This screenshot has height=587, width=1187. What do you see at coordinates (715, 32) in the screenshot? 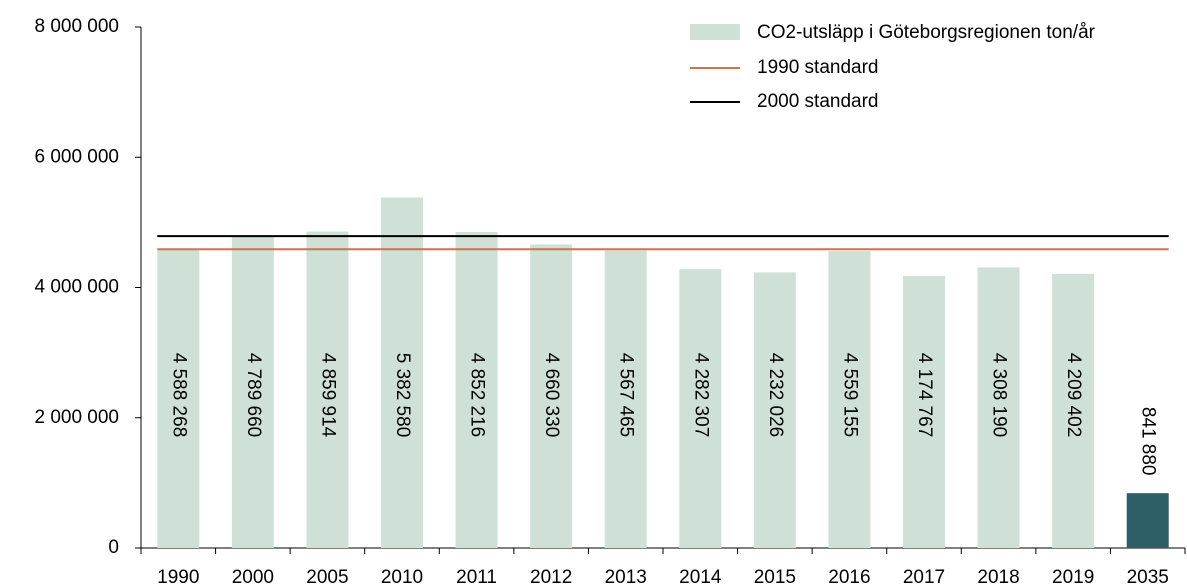
I see `legend-swatch` at bounding box center [715, 32].